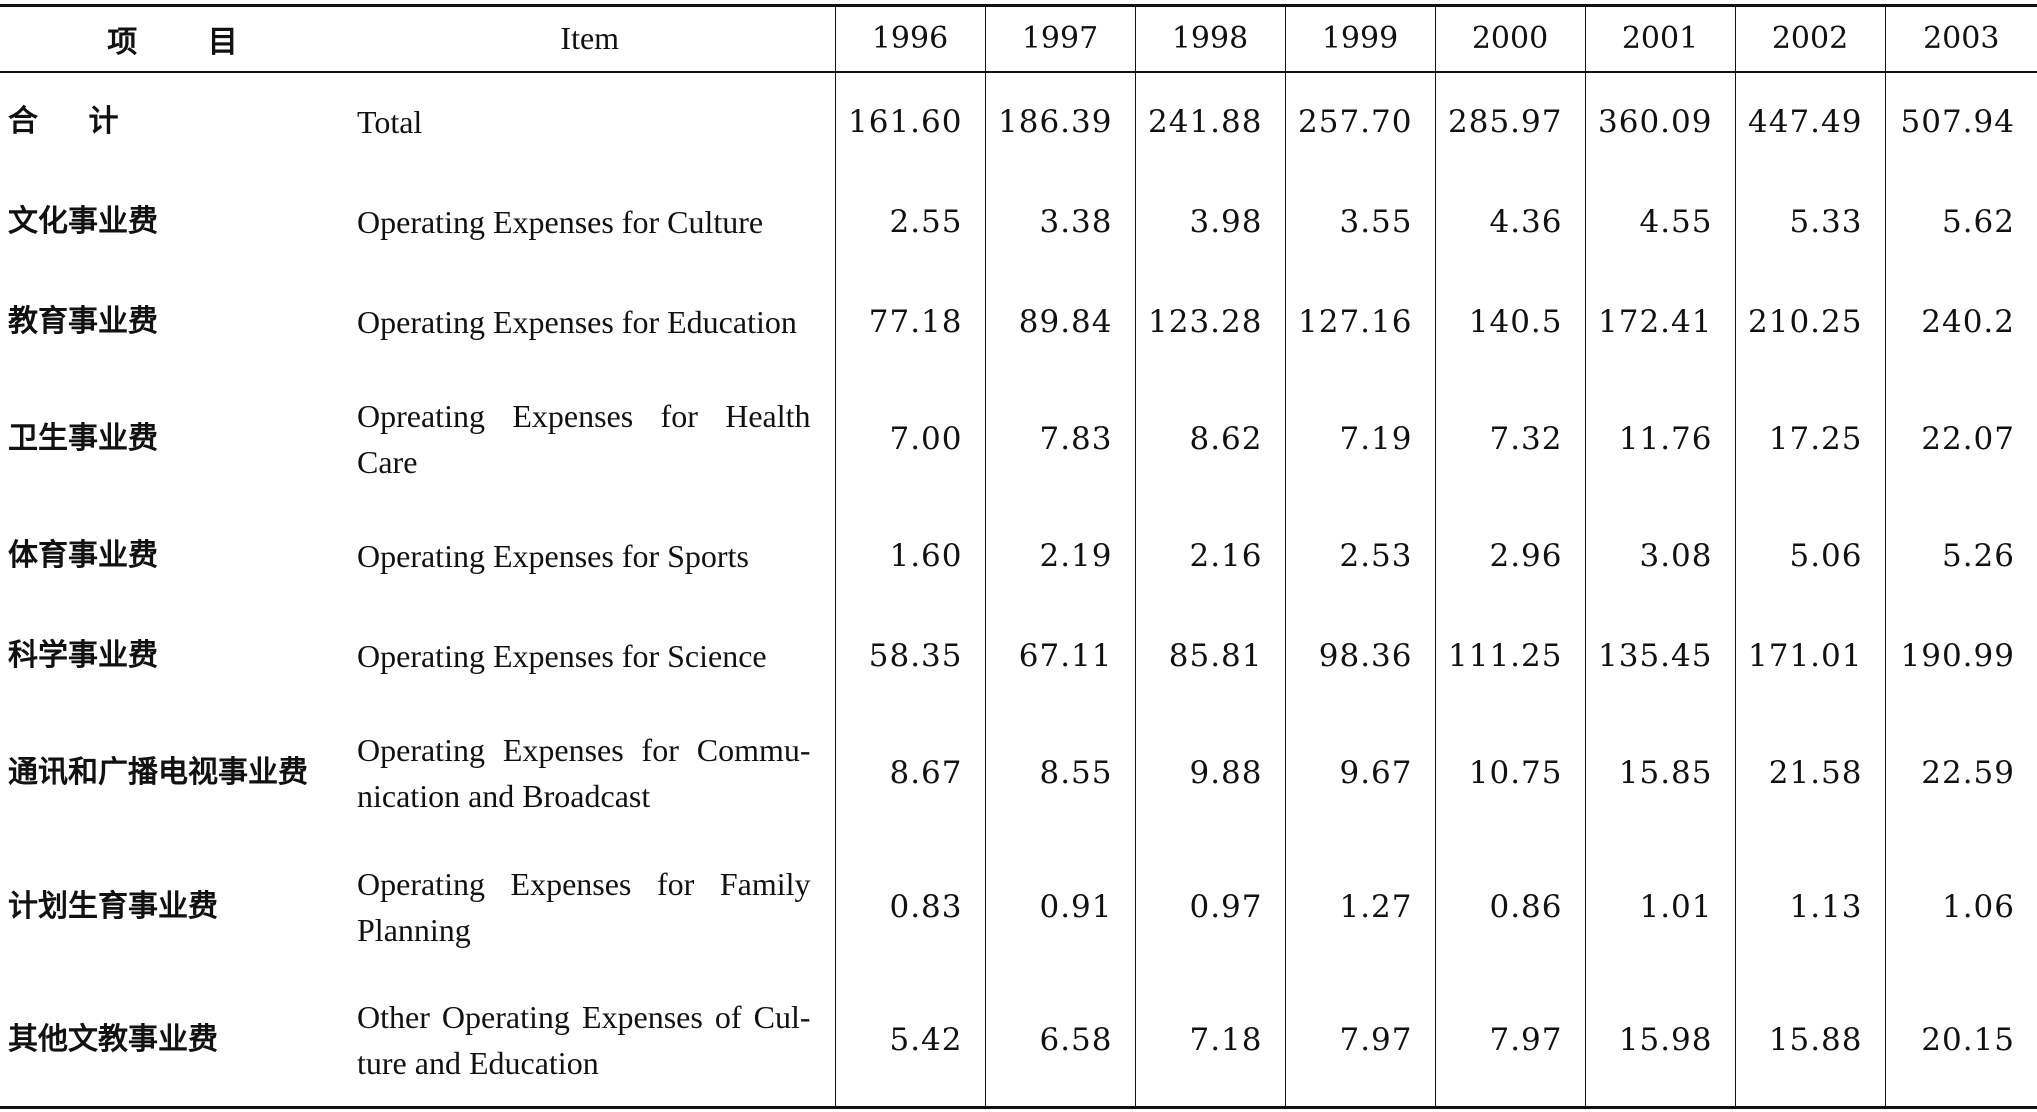  I want to click on row-label-en: Operating Expenses for Education, so click(577, 321).